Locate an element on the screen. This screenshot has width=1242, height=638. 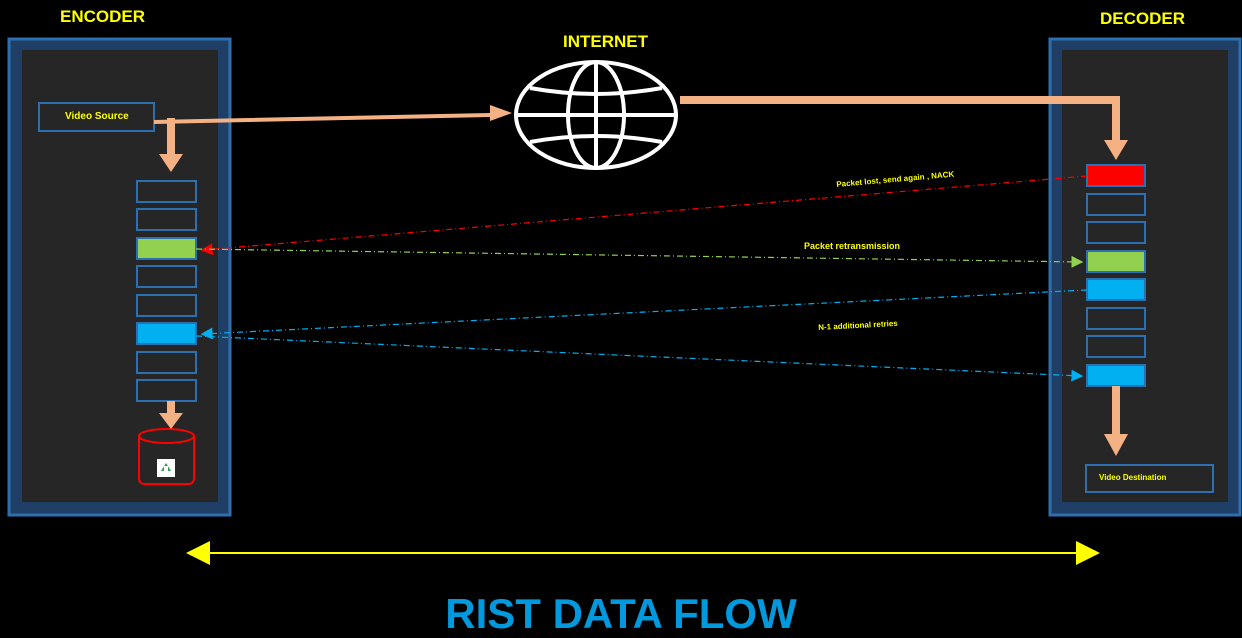
encoder-buffer is located at coordinates (166, 291).